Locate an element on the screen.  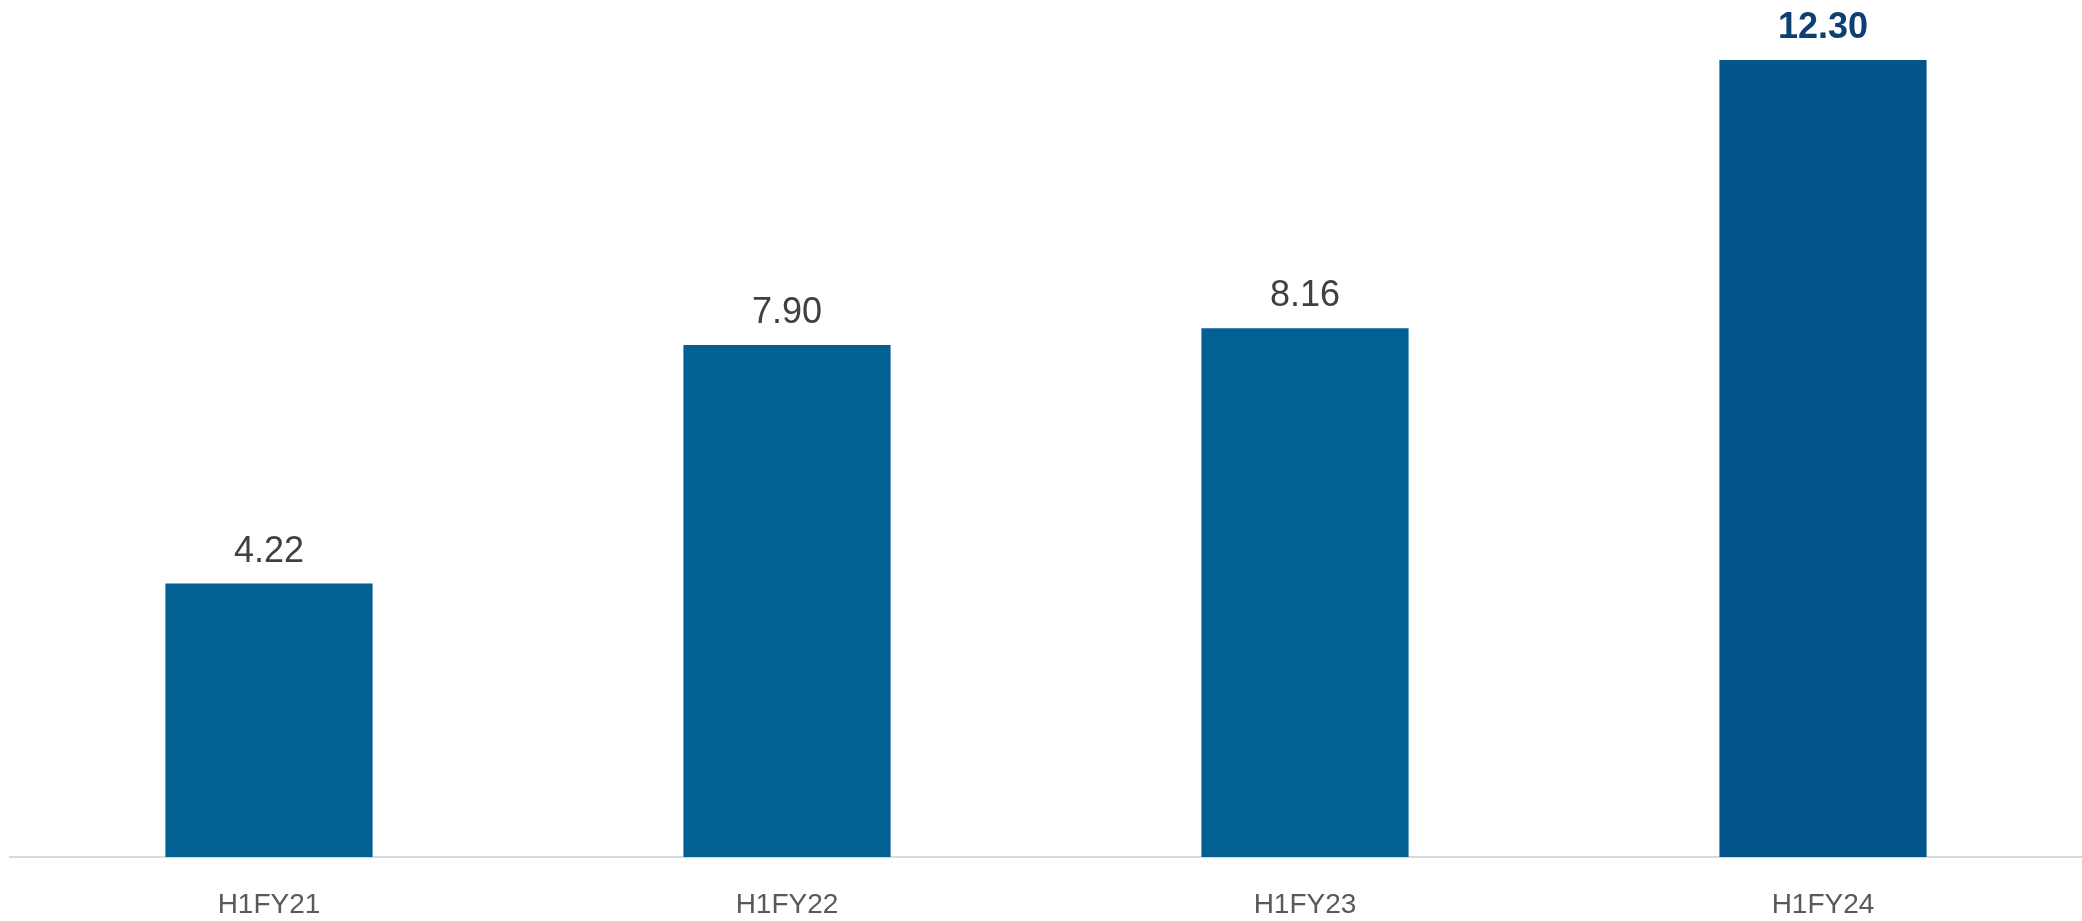
data-label: 8.16 is located at coordinates (1305, 294).